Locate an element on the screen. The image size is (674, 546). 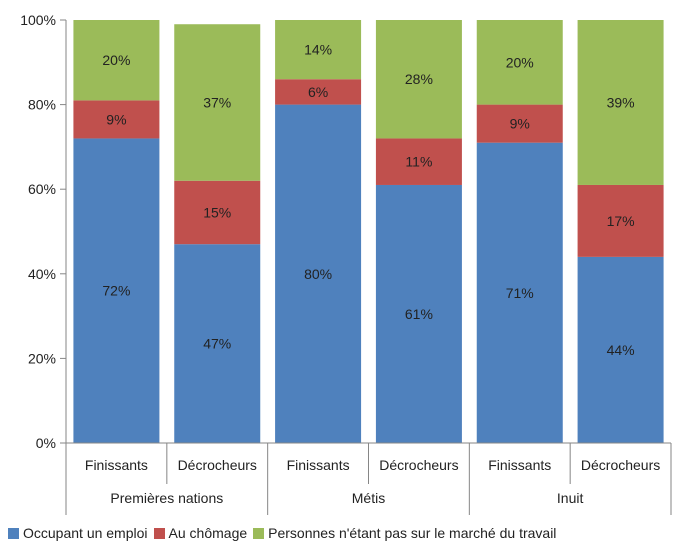
data-label-2-2: 14% is located at coordinates (318, 50).